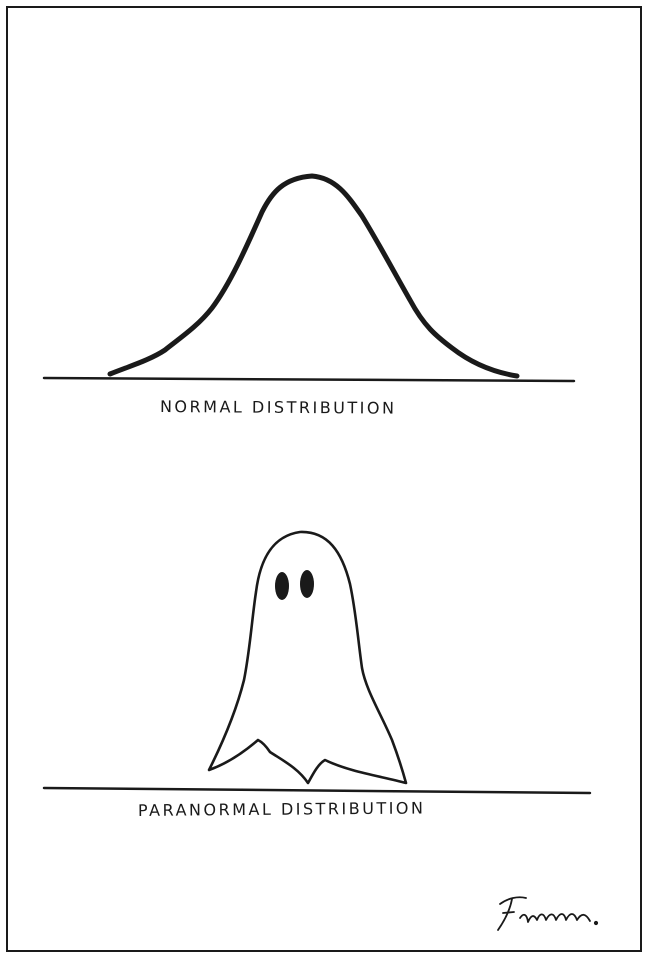 This screenshot has height=960, width=649. I want to click on paranormal-baseline, so click(317, 790).